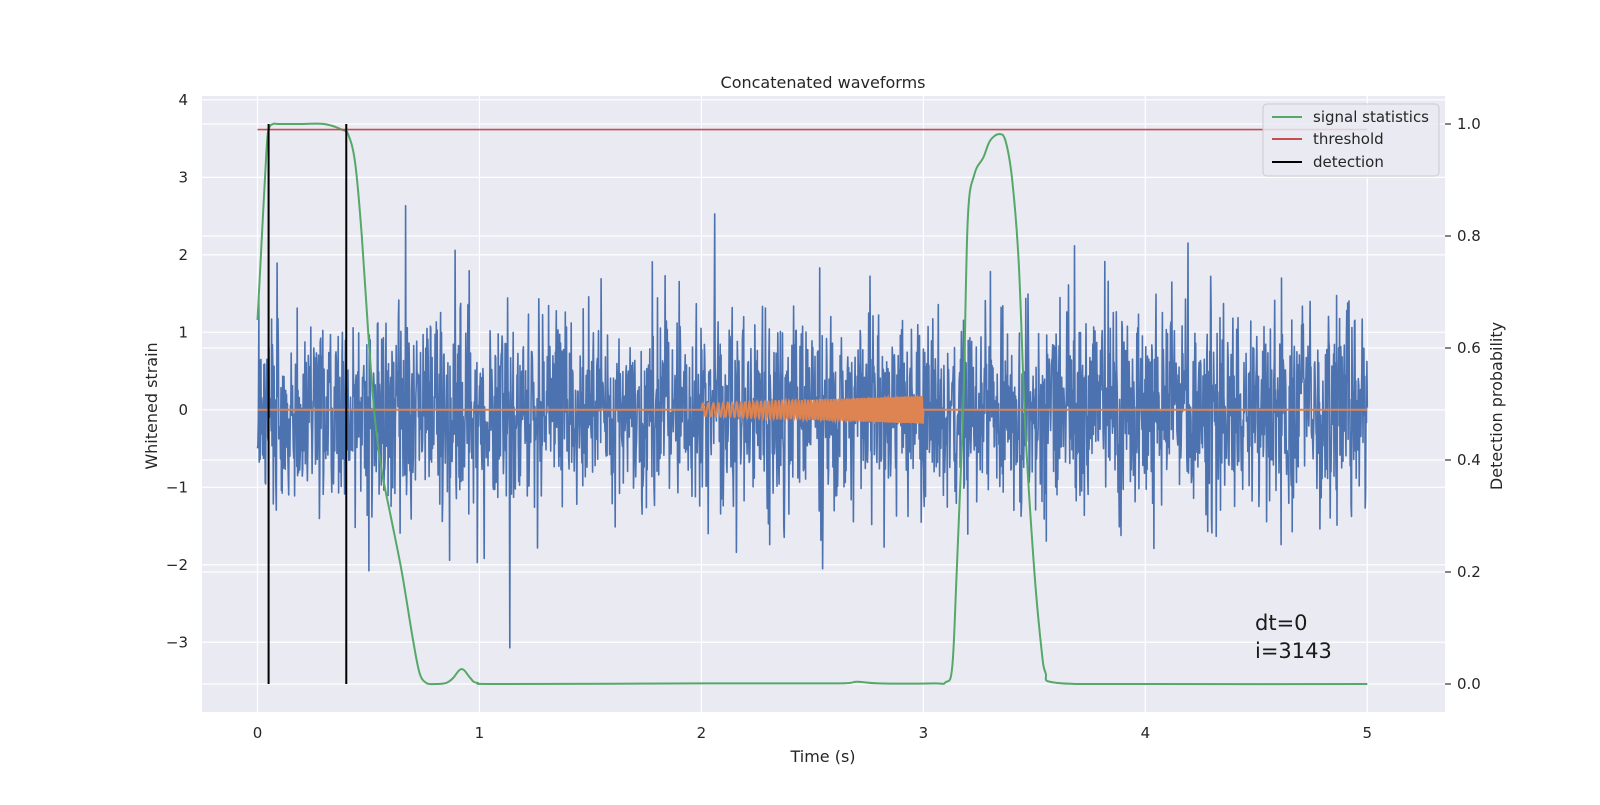 The height and width of the screenshot is (805, 1600). What do you see at coordinates (1469, 236) in the screenshot?
I see `y-tick-label-right: 0.8` at bounding box center [1469, 236].